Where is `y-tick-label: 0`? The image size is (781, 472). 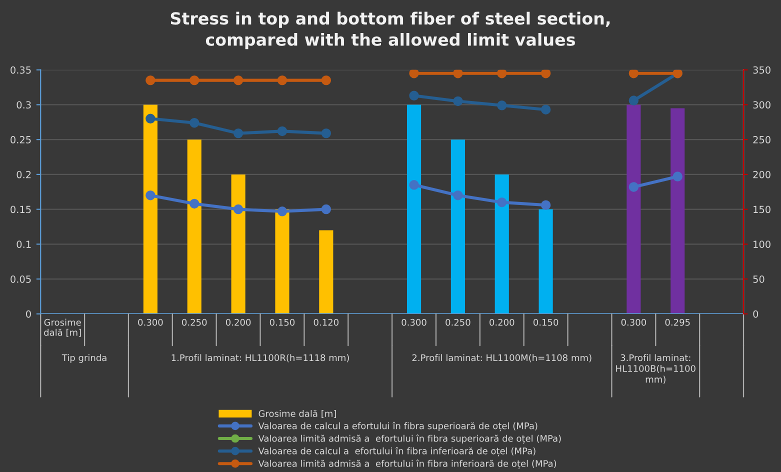
y-tick-label: 0 is located at coordinates (28, 314).